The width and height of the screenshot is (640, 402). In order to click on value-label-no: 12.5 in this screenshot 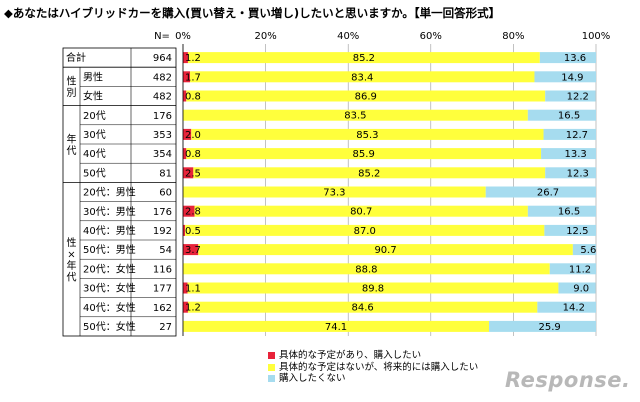, I will do `click(577, 231)`.